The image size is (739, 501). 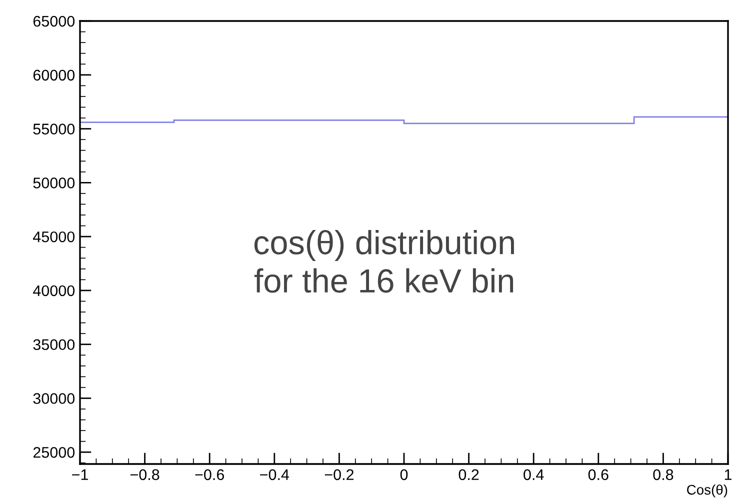 What do you see at coordinates (54, 183) in the screenshot?
I see `y-tick-label: 50000` at bounding box center [54, 183].